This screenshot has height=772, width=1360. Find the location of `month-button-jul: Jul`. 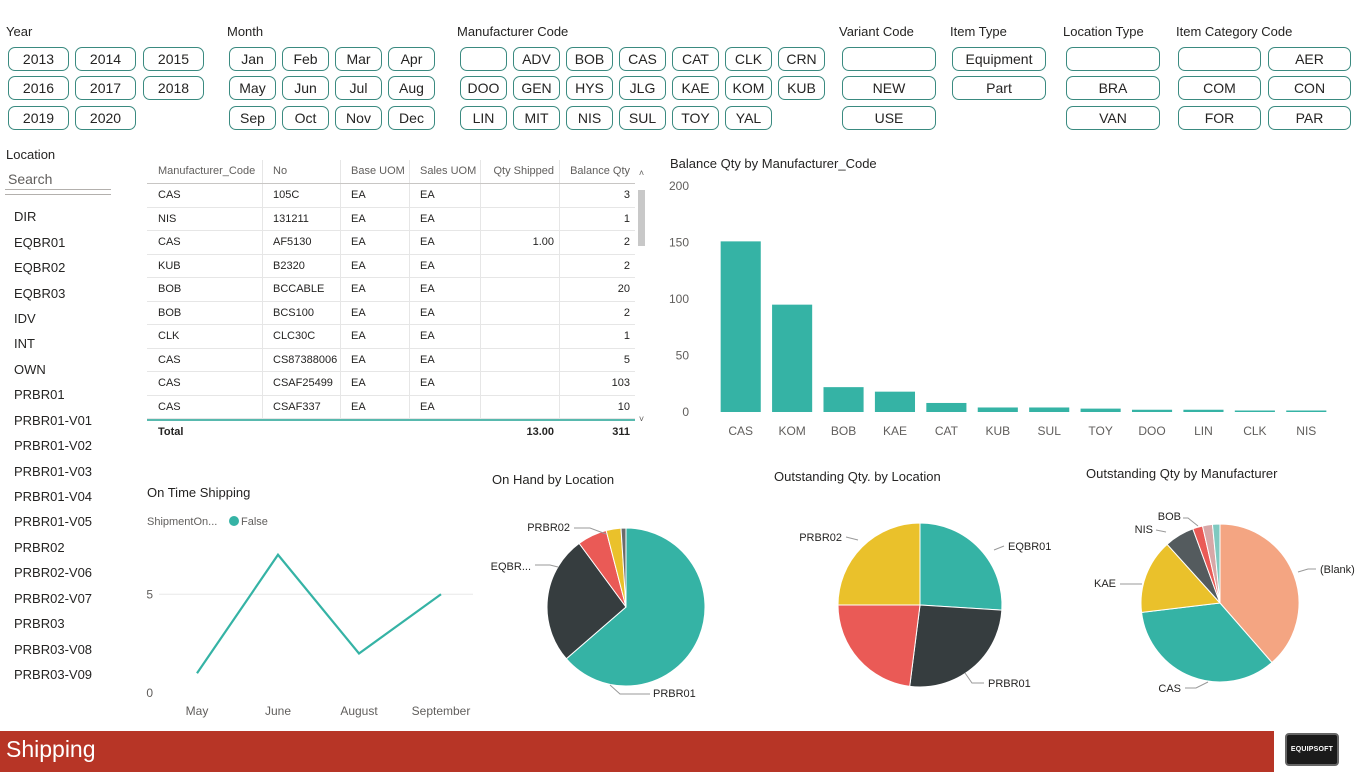

month-button-jul: Jul is located at coordinates (358, 88).